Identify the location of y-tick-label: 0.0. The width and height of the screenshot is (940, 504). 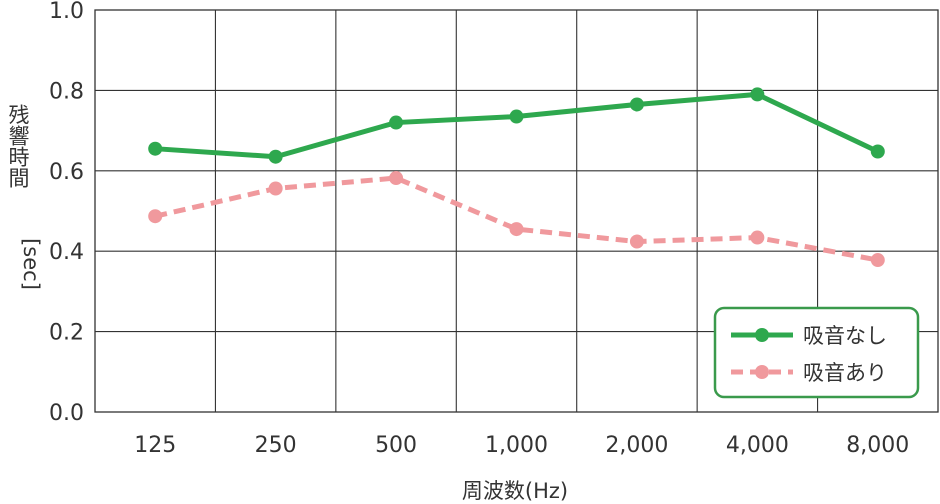
(66, 413).